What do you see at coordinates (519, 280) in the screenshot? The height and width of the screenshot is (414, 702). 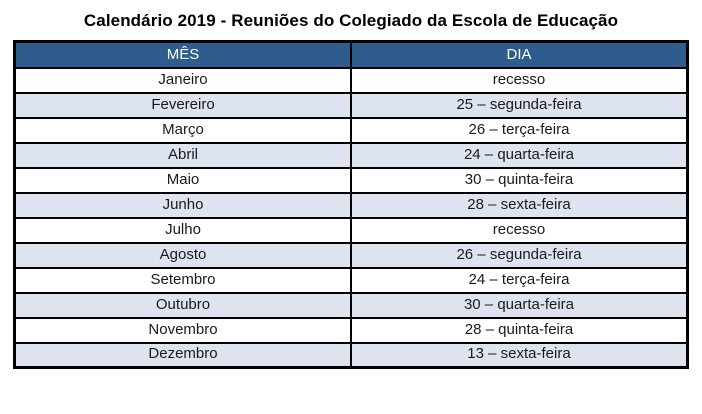 I see `day-cell: 24 – terça-feira` at bounding box center [519, 280].